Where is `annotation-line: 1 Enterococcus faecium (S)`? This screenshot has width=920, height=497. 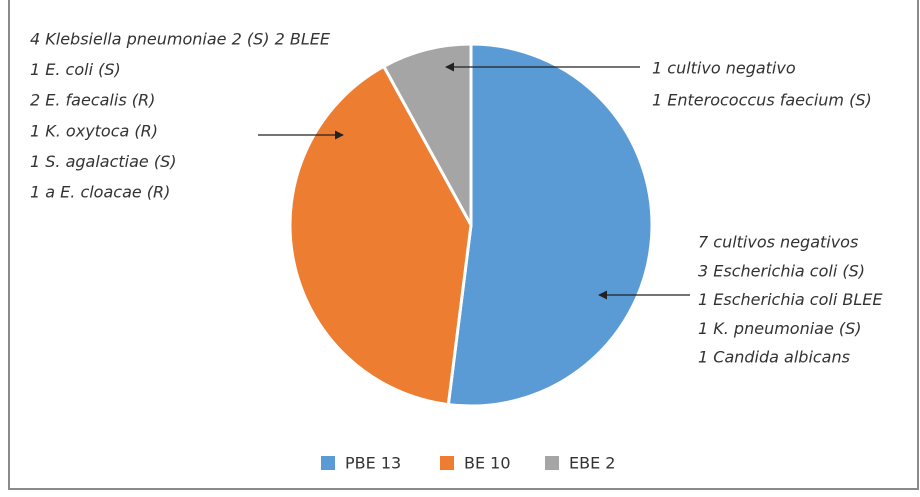
annotation-line: 1 Enterococcus faecium (S) is located at coordinates (762, 100).